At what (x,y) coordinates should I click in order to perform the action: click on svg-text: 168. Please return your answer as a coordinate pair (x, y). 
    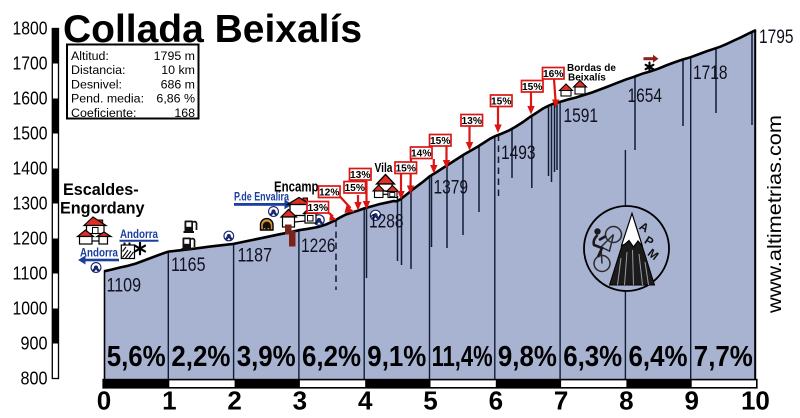
    Looking at the image, I should click on (184, 113).